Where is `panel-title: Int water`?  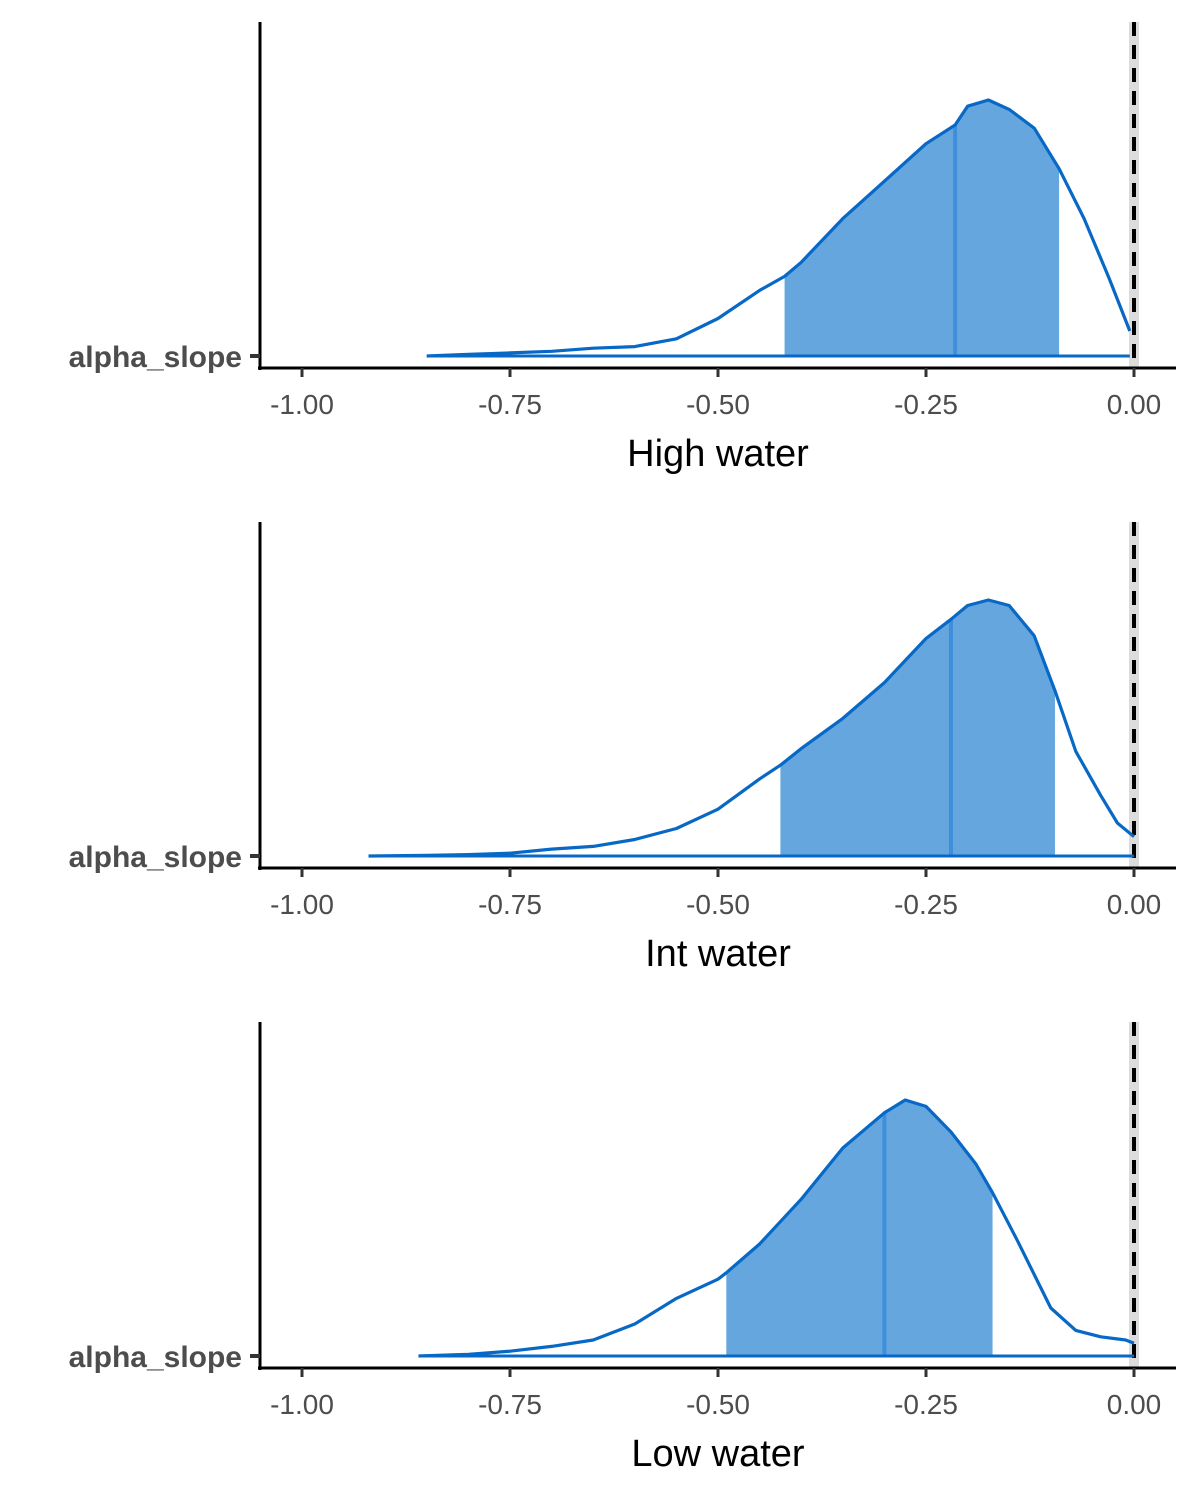 panel-title: Int water is located at coordinates (718, 954).